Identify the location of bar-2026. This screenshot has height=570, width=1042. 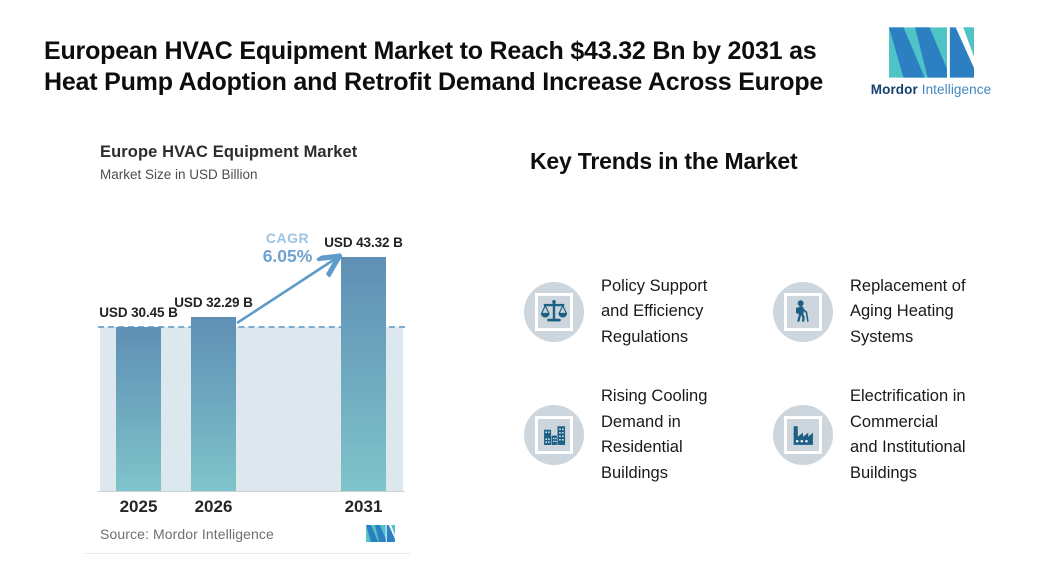
(213, 403).